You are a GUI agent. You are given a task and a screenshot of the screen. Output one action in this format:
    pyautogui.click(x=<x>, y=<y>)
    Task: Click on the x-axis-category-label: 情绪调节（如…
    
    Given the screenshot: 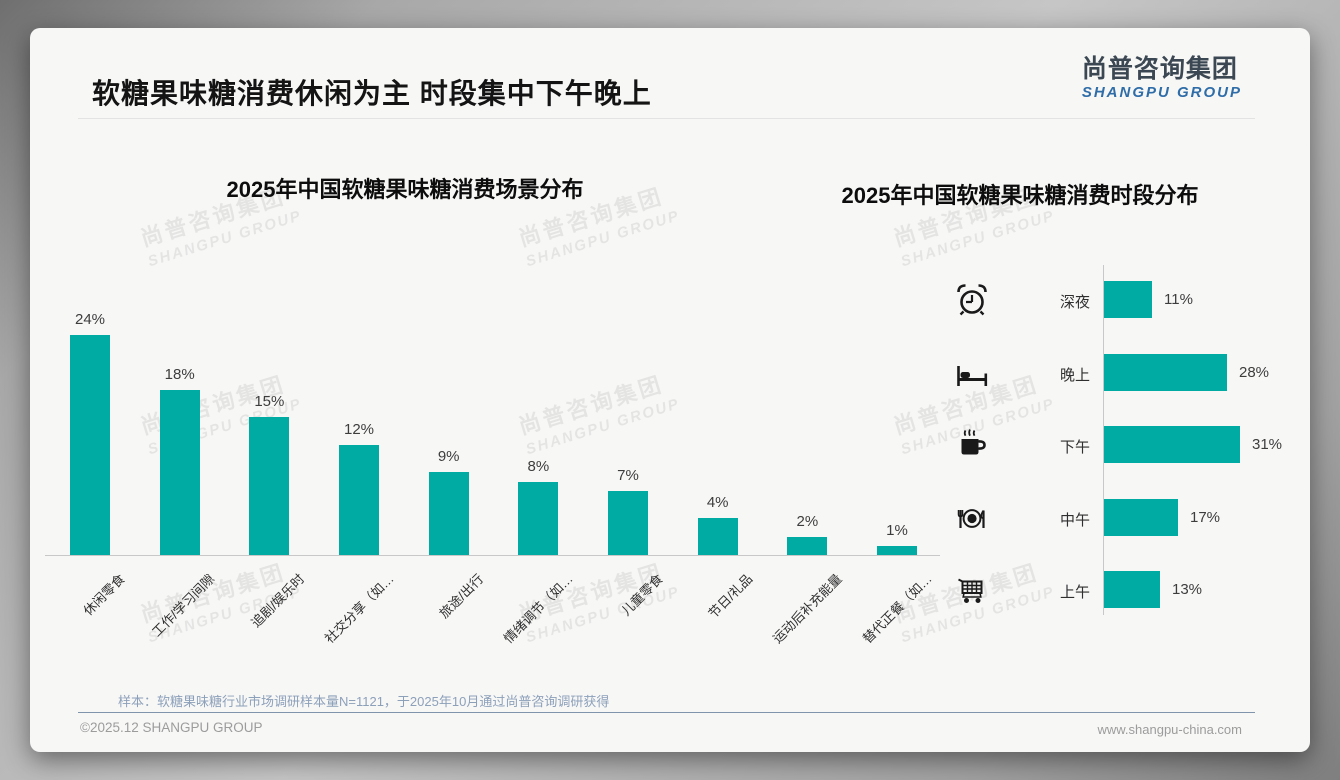 What is the action you would take?
    pyautogui.click(x=539, y=609)
    